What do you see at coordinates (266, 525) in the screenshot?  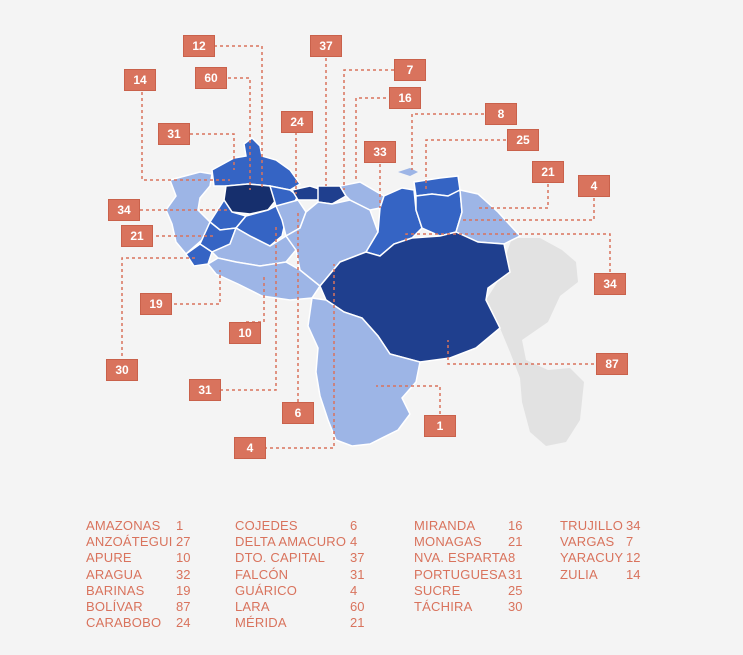 I see `legend-state-name: COJEDES` at bounding box center [266, 525].